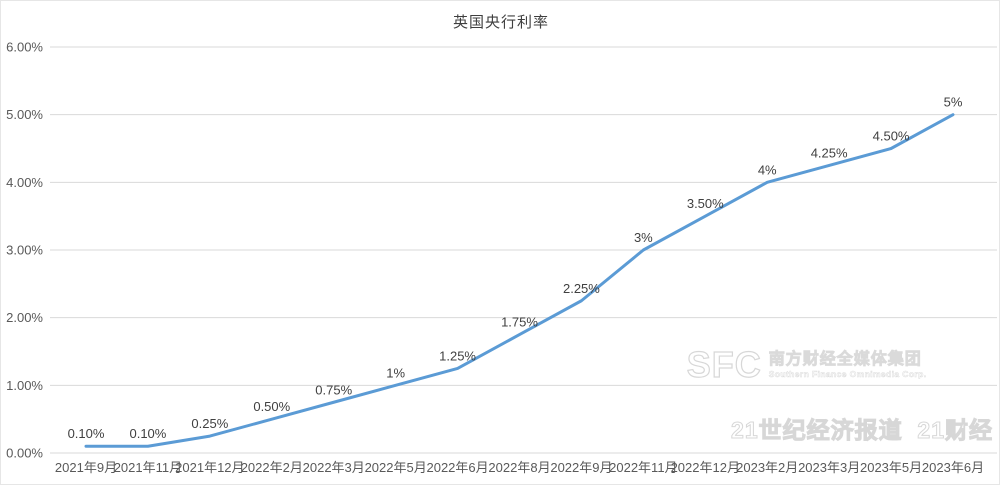 The image size is (1000, 485). What do you see at coordinates (829, 467) in the screenshot?
I see `x-tick-label: 2023年3月` at bounding box center [829, 467].